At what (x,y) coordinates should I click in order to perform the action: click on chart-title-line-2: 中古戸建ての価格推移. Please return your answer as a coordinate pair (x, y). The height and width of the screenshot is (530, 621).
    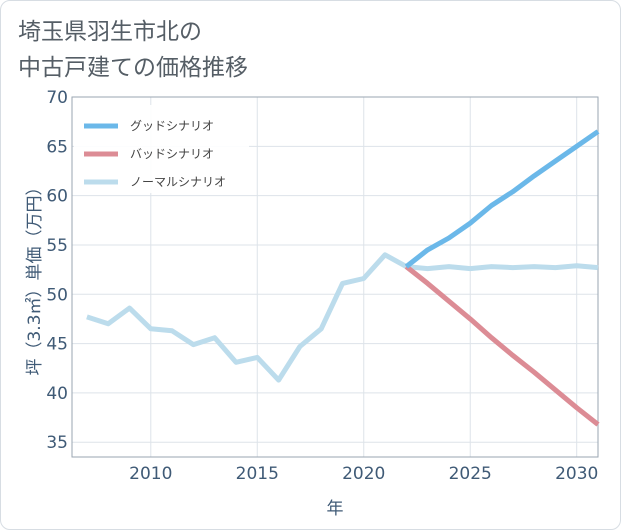
    Looking at the image, I should click on (133, 68).